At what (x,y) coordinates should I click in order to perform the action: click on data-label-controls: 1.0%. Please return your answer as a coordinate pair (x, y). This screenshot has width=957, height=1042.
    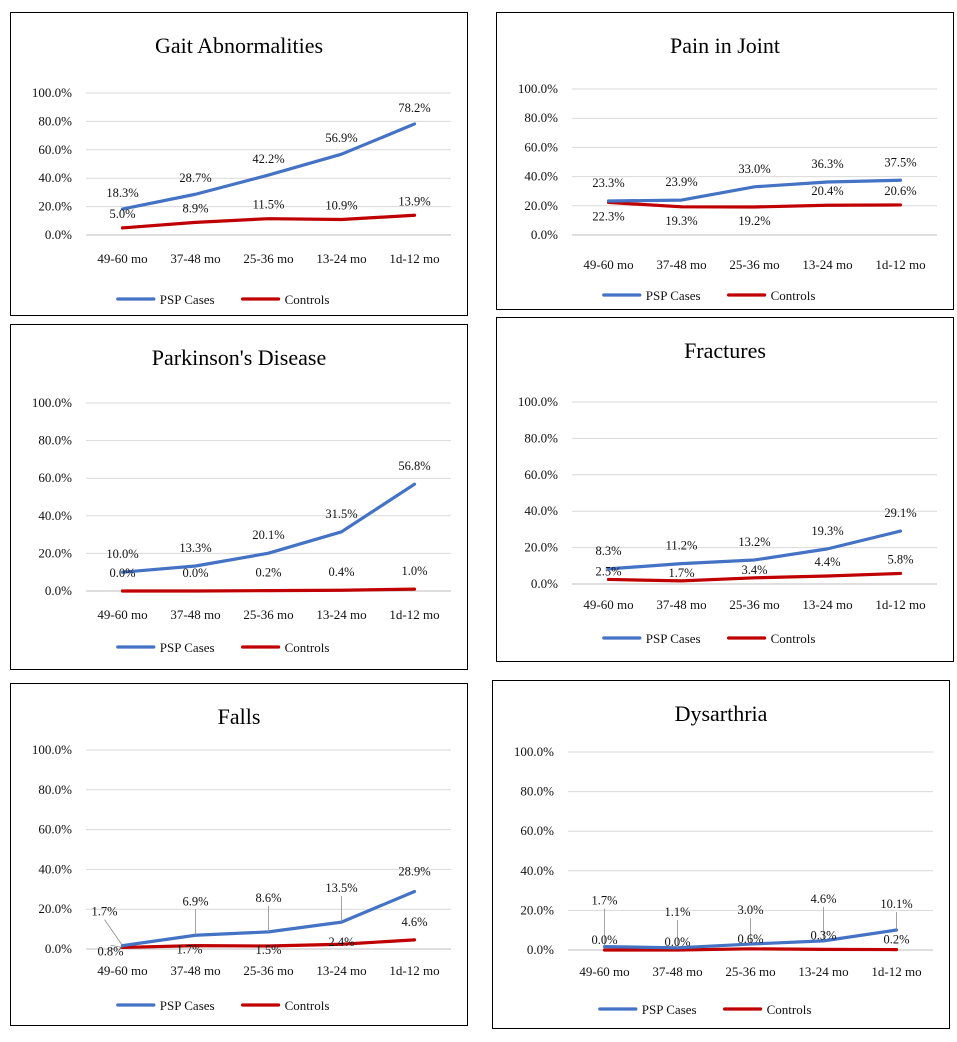
    Looking at the image, I should click on (414, 571).